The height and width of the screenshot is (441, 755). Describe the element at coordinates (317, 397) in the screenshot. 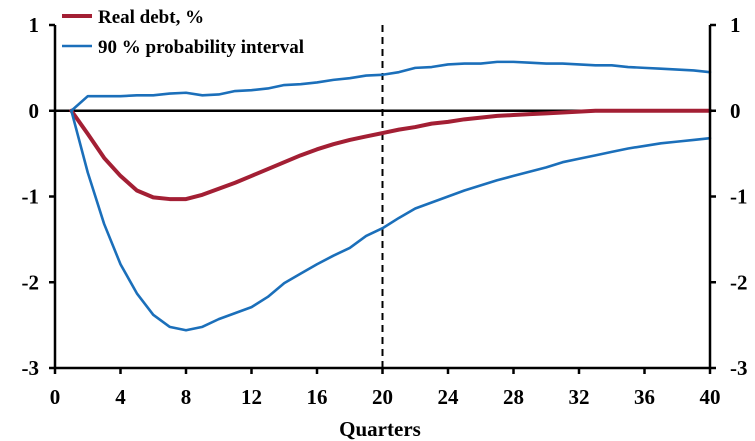

I see `x-tick-label: 16` at that location.